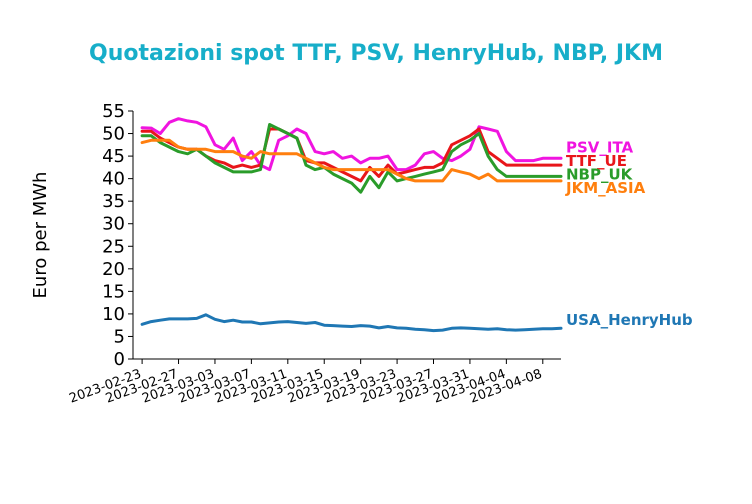  Describe the element at coordinates (113, 201) in the screenshot. I see `y-tick-label: 35` at that location.